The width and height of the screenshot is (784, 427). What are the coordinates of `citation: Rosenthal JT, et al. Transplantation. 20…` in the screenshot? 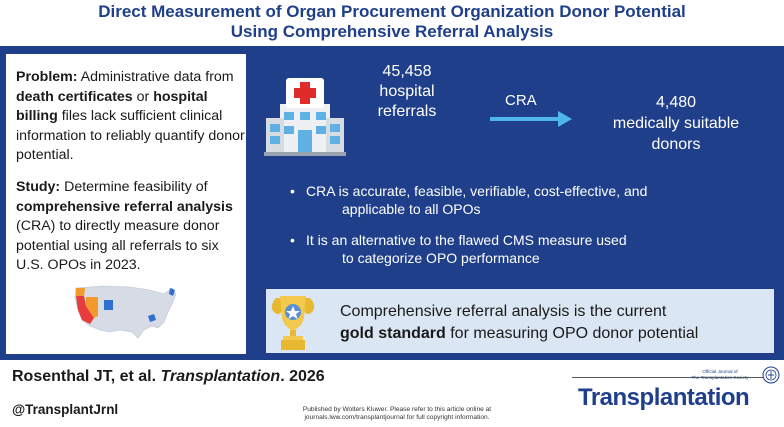 It's located at (168, 377).